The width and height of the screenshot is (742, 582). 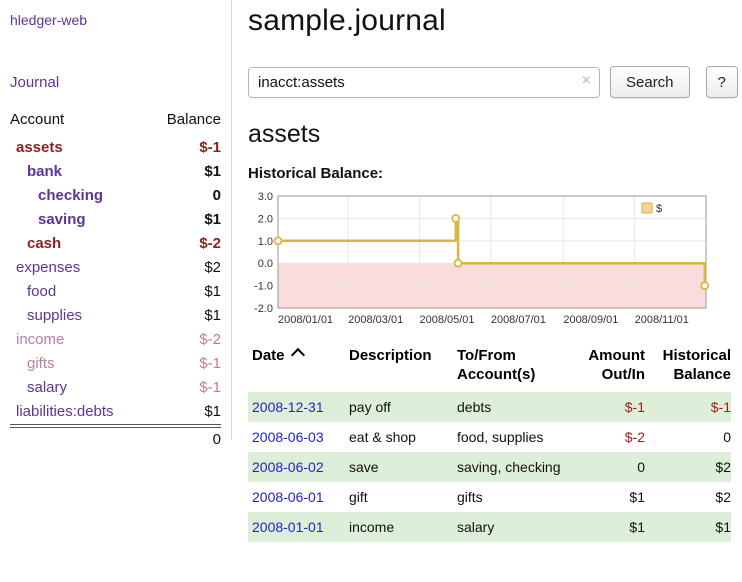 What do you see at coordinates (288, 407) in the screenshot?
I see `transaction-date-link: 2008-12-31` at bounding box center [288, 407].